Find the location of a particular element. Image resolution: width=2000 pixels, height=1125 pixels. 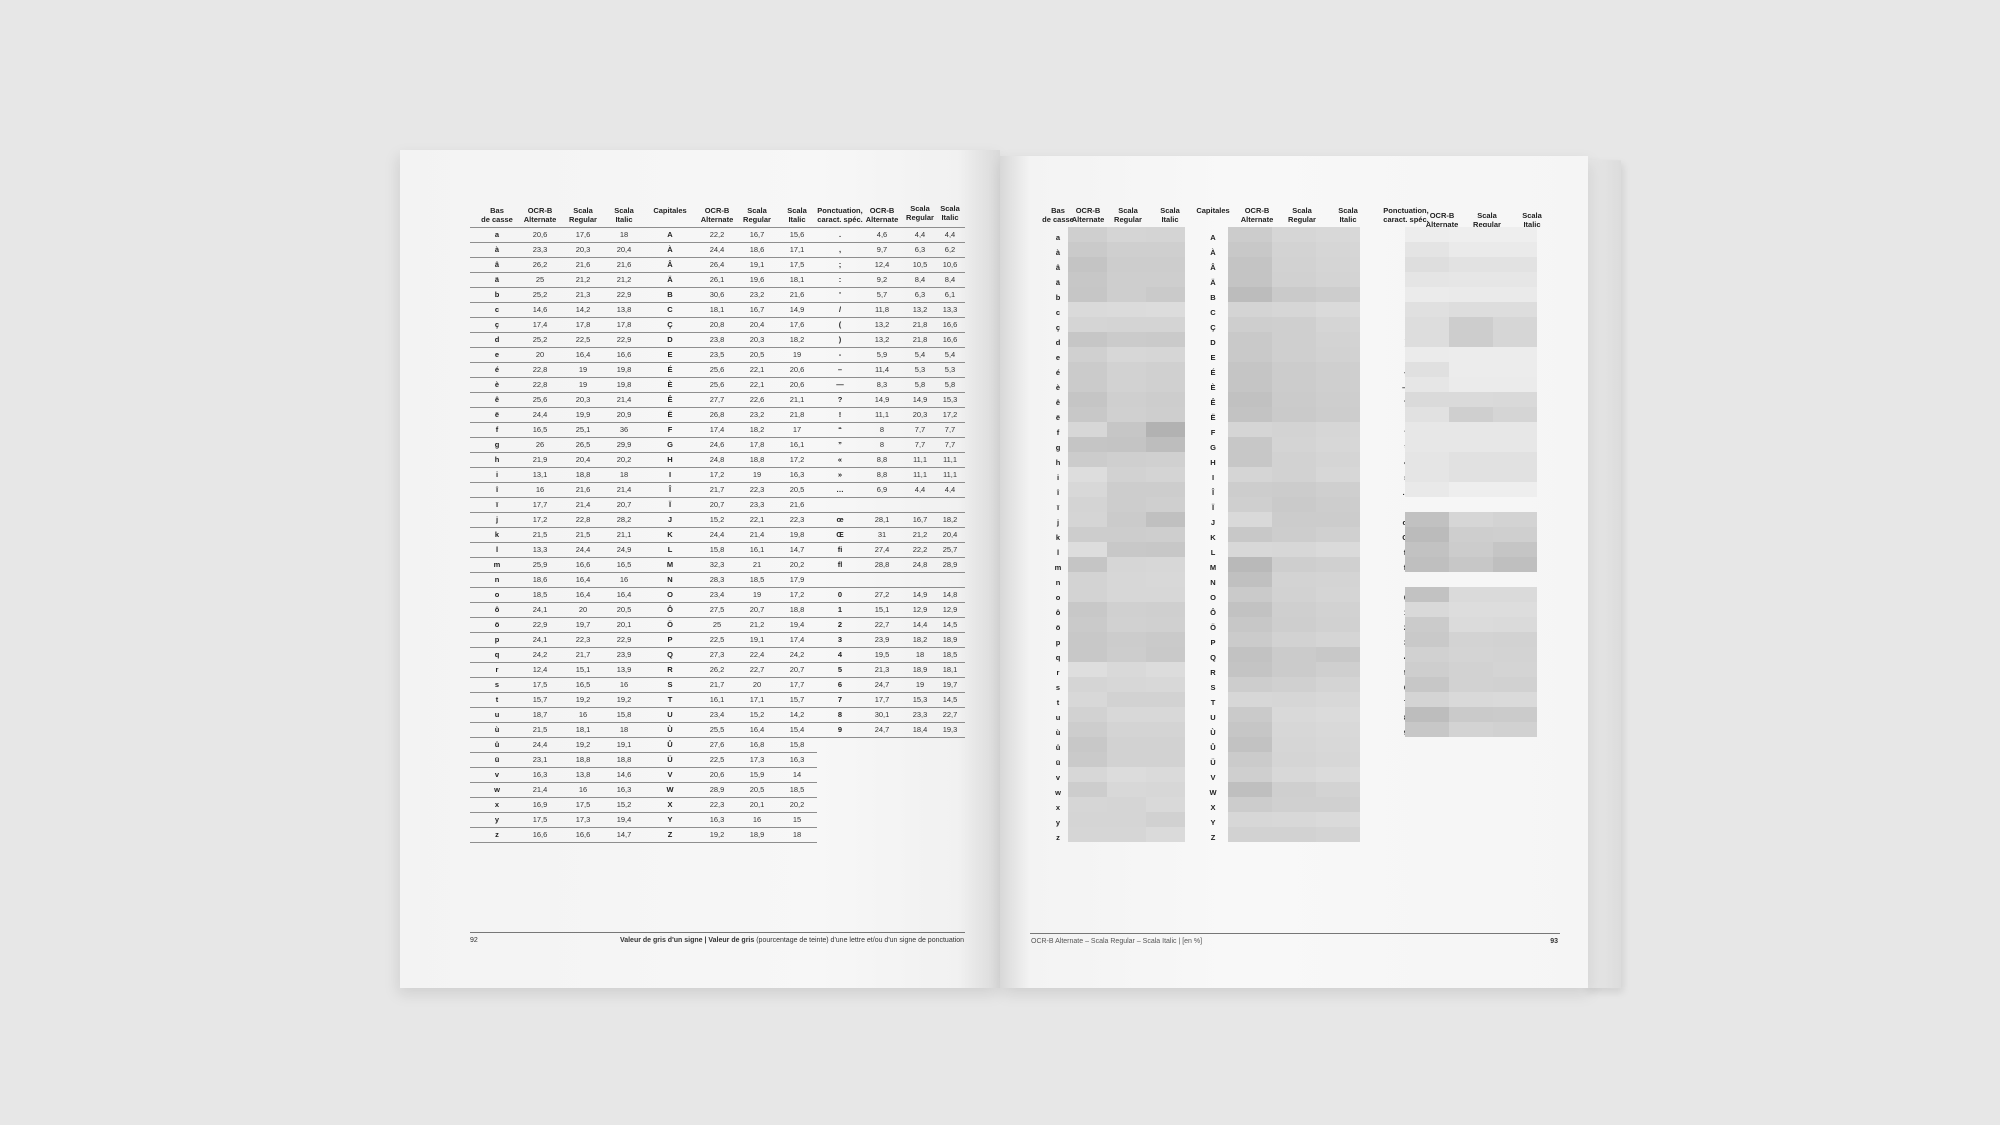

glyph-label: V is located at coordinates (670, 774).